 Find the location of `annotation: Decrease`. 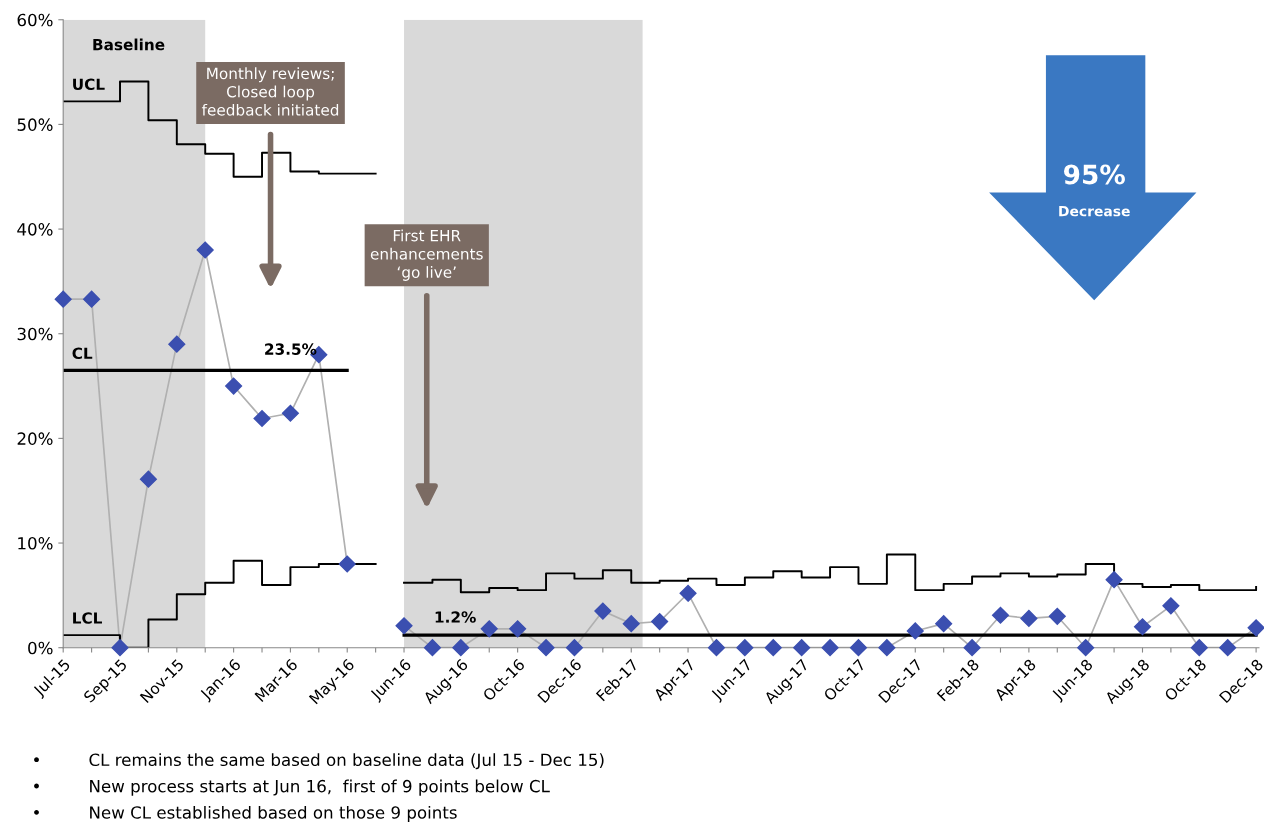

annotation: Decrease is located at coordinates (1094, 211).